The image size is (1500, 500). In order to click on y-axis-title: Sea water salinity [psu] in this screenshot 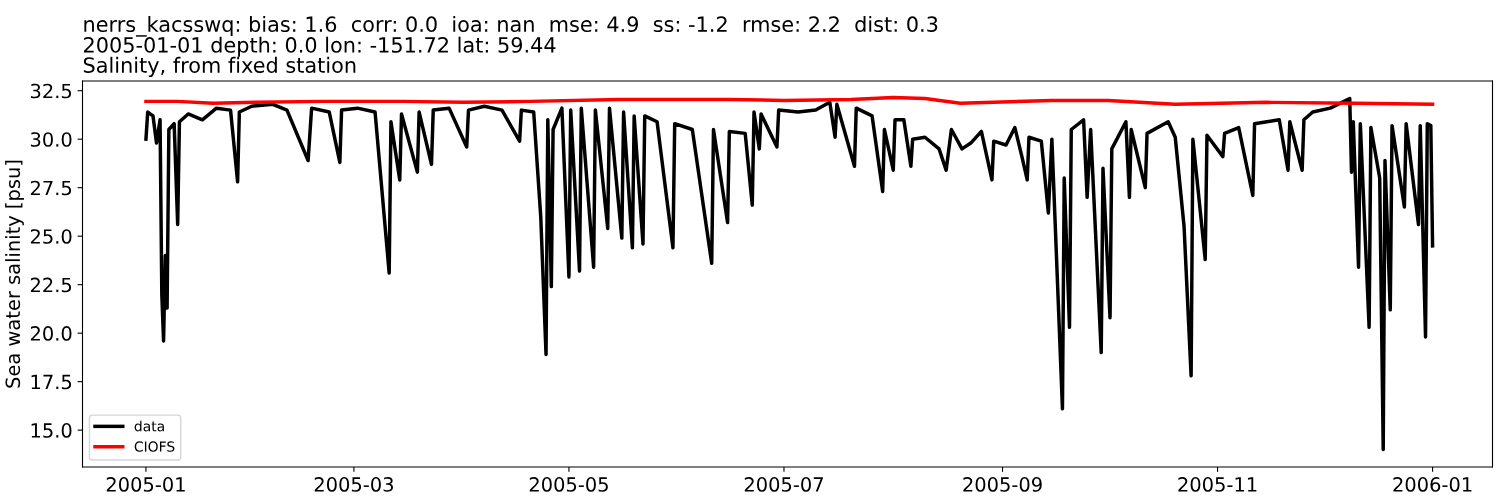, I will do `click(14, 274)`.